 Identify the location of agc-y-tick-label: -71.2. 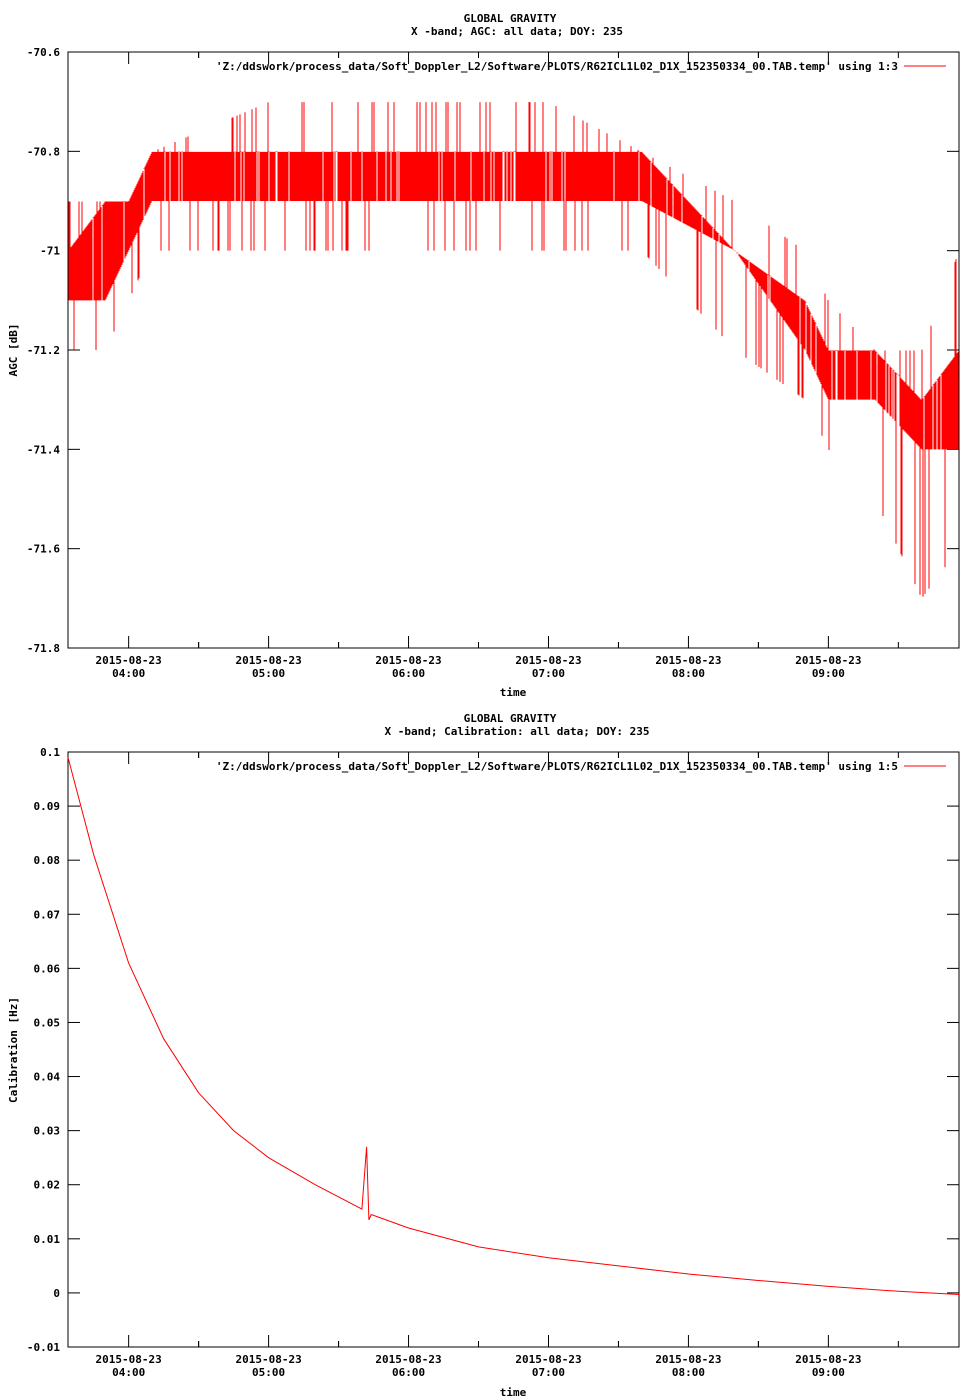
(43, 350).